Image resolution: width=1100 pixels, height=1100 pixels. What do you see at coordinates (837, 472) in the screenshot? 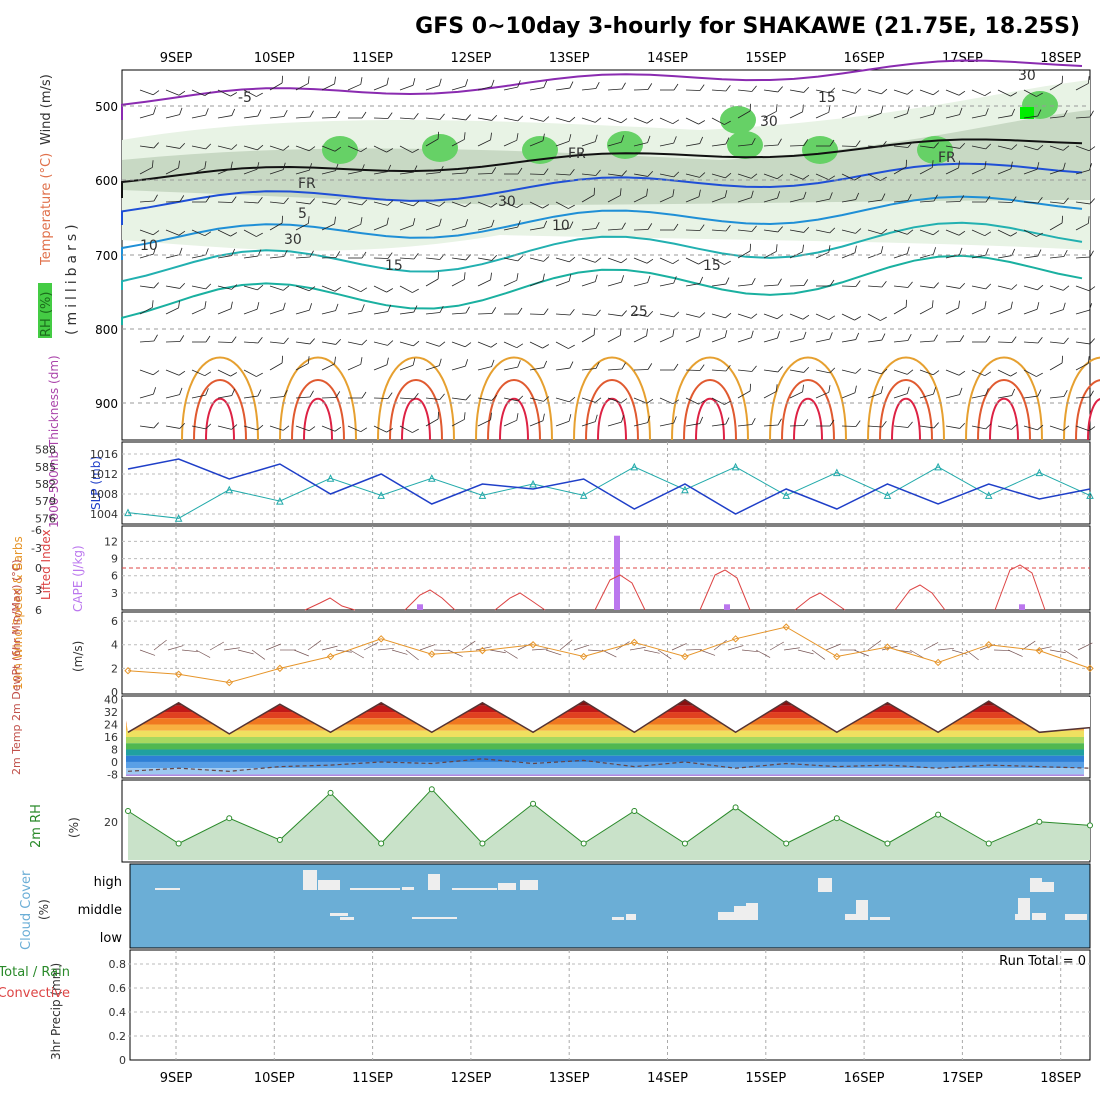
I see `thickness-point` at bounding box center [837, 472].